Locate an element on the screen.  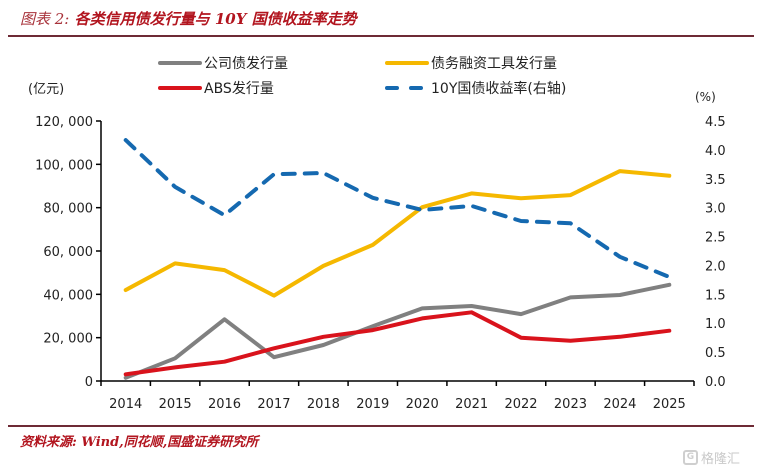
x-tick-label: 2018 is located at coordinates (323, 404).